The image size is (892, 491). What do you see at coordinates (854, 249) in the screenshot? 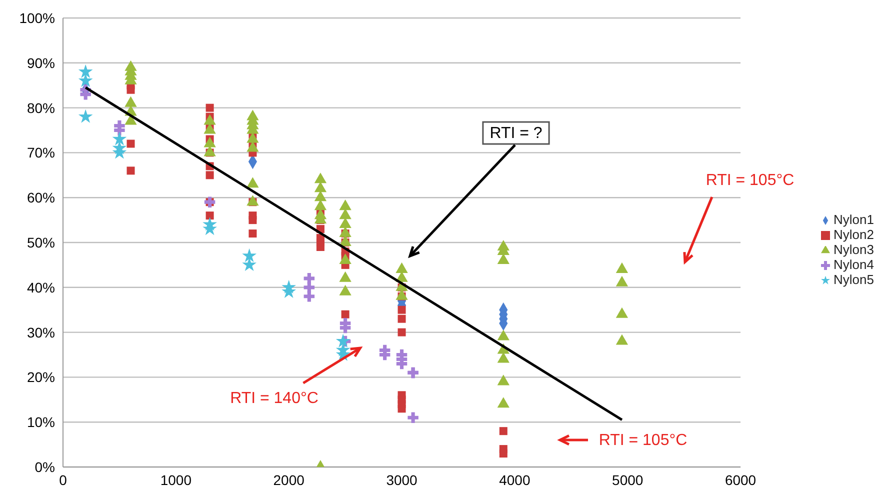
I see `legend-label: Nylon3` at bounding box center [854, 249].